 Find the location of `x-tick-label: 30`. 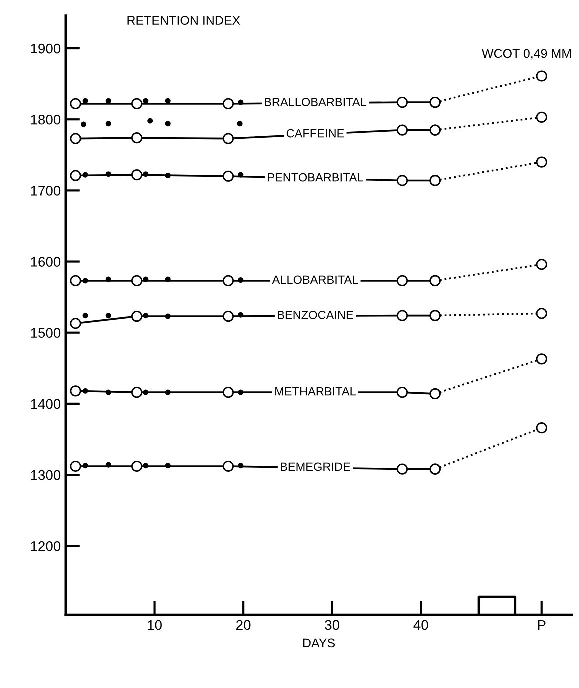

x-tick-label: 30 is located at coordinates (332, 625).